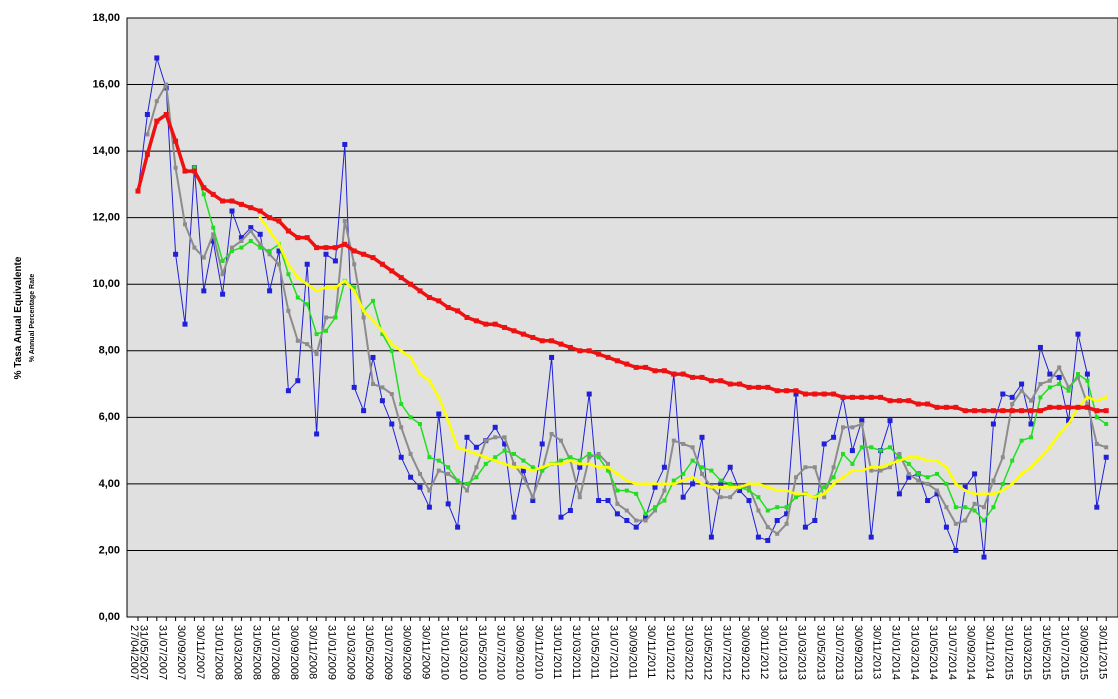  I want to click on x-tick-label: 31/01/2011, so click(557, 652).